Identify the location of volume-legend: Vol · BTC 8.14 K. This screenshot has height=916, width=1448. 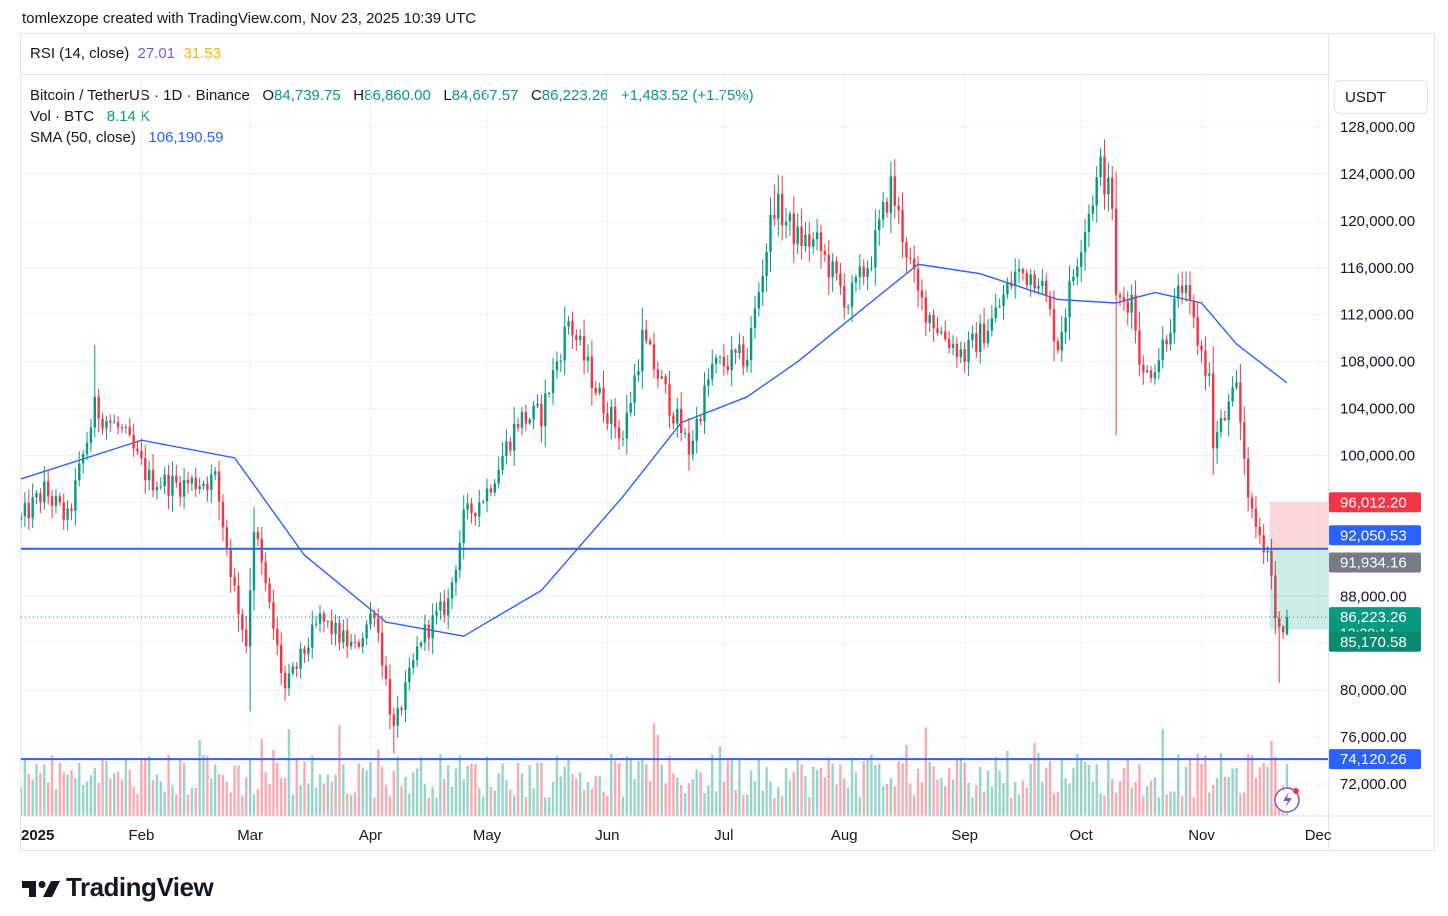
(90, 116).